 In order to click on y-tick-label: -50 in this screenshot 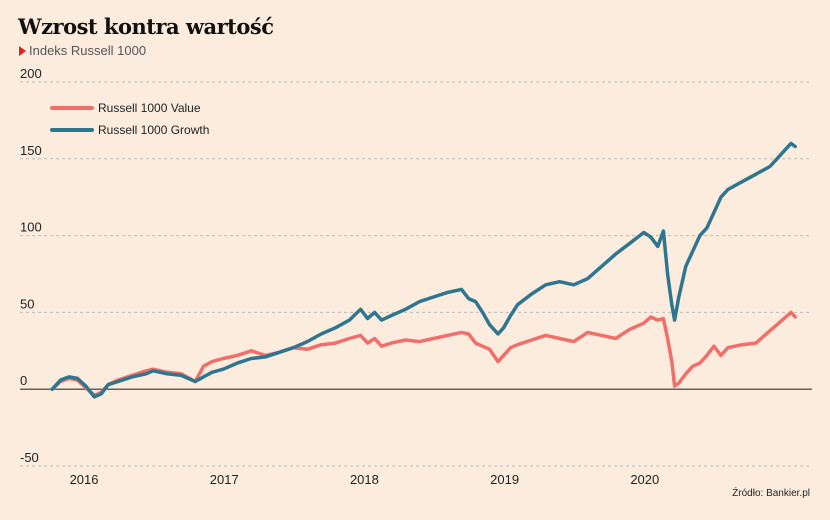, I will do `click(29, 457)`.